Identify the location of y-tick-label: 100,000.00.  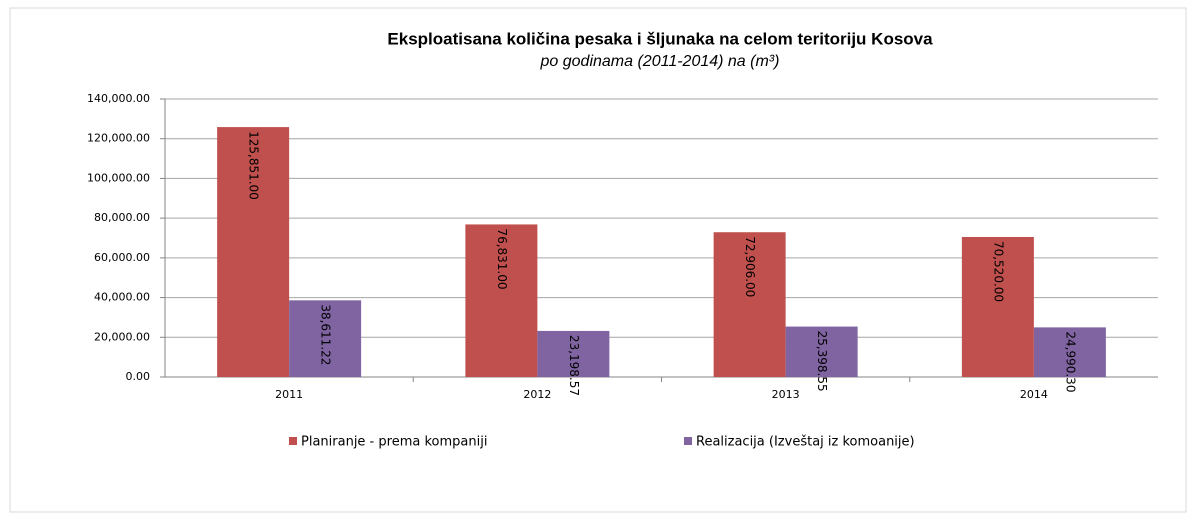
(118, 177).